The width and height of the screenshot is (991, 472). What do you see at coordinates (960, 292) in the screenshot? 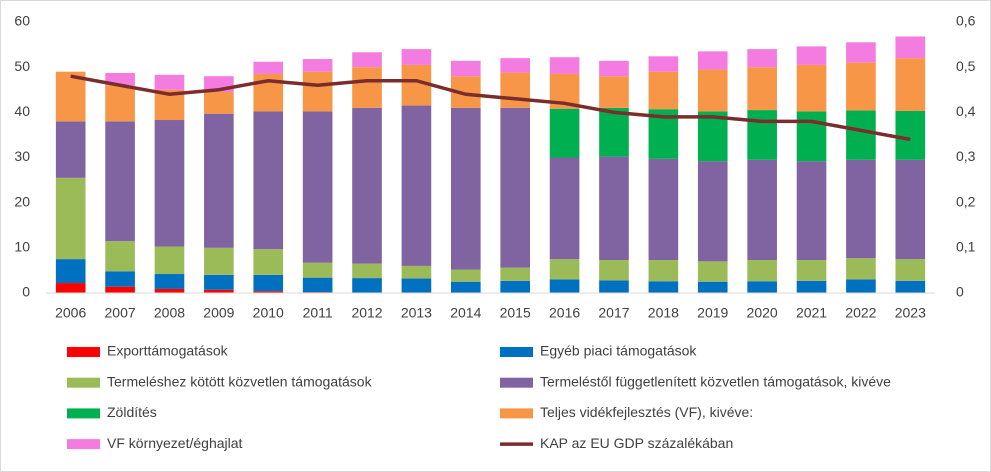
I see `y2-tick-label: 0` at bounding box center [960, 292].